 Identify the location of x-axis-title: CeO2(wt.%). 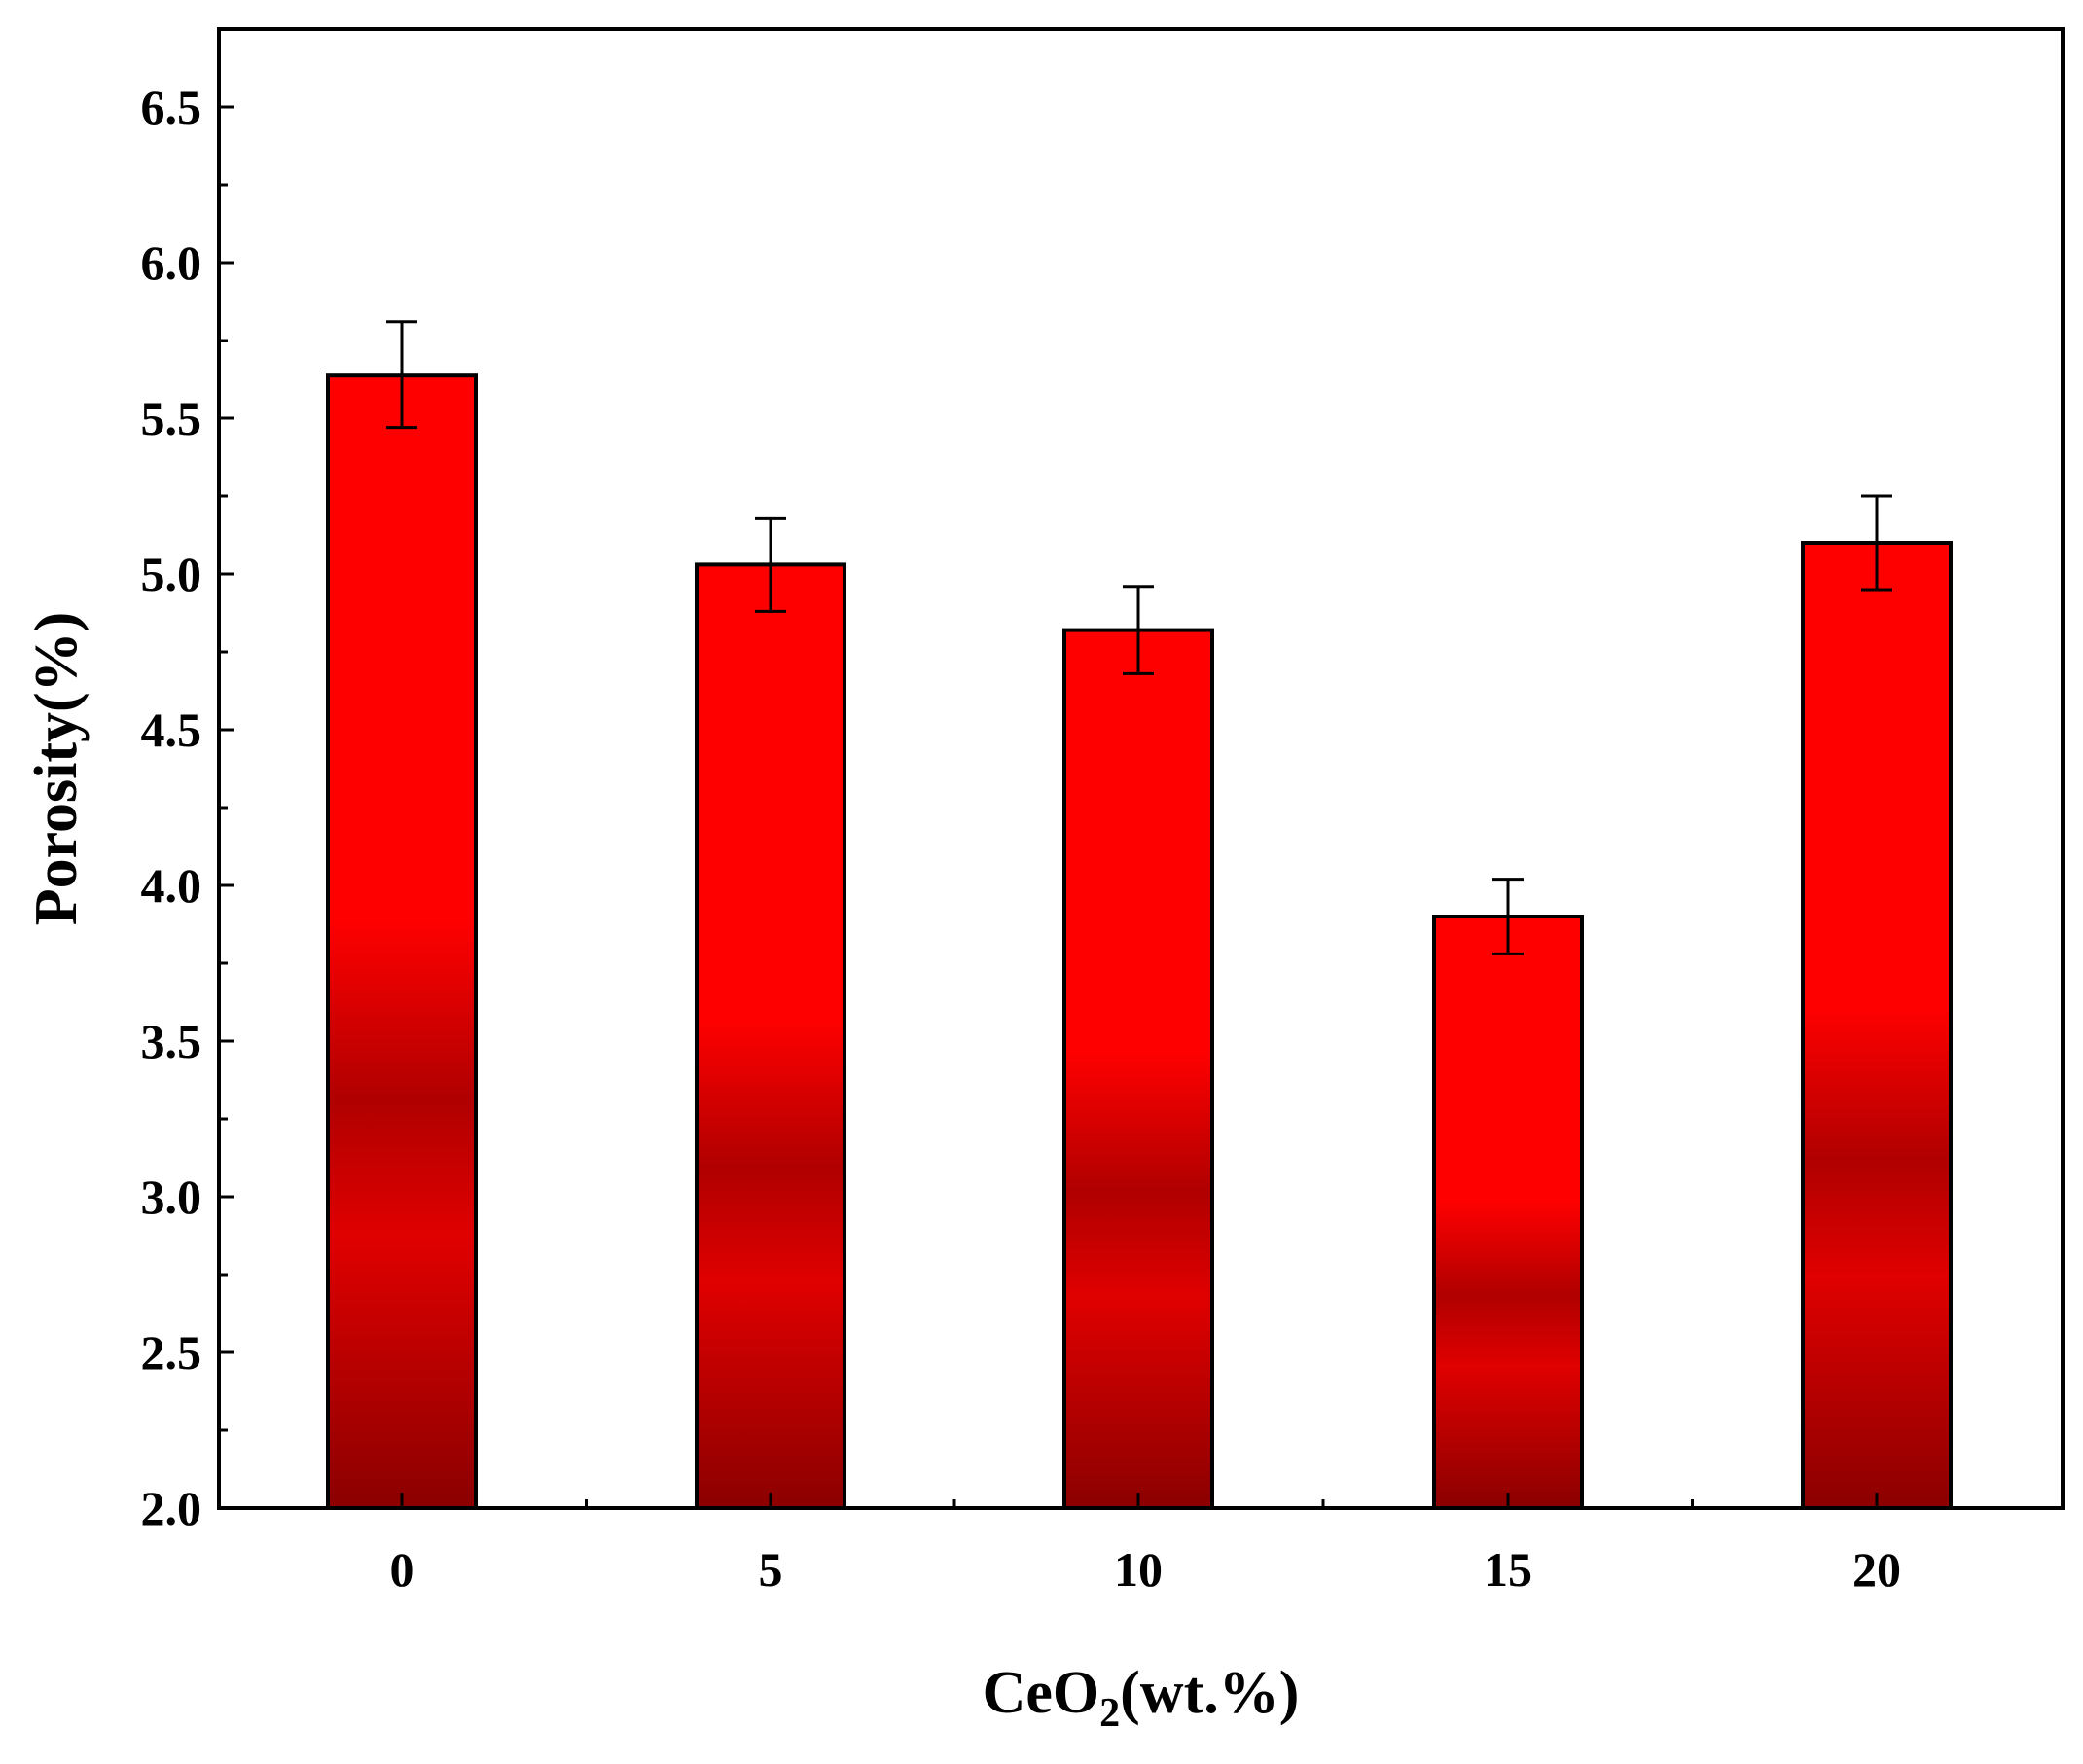
(1141, 1698).